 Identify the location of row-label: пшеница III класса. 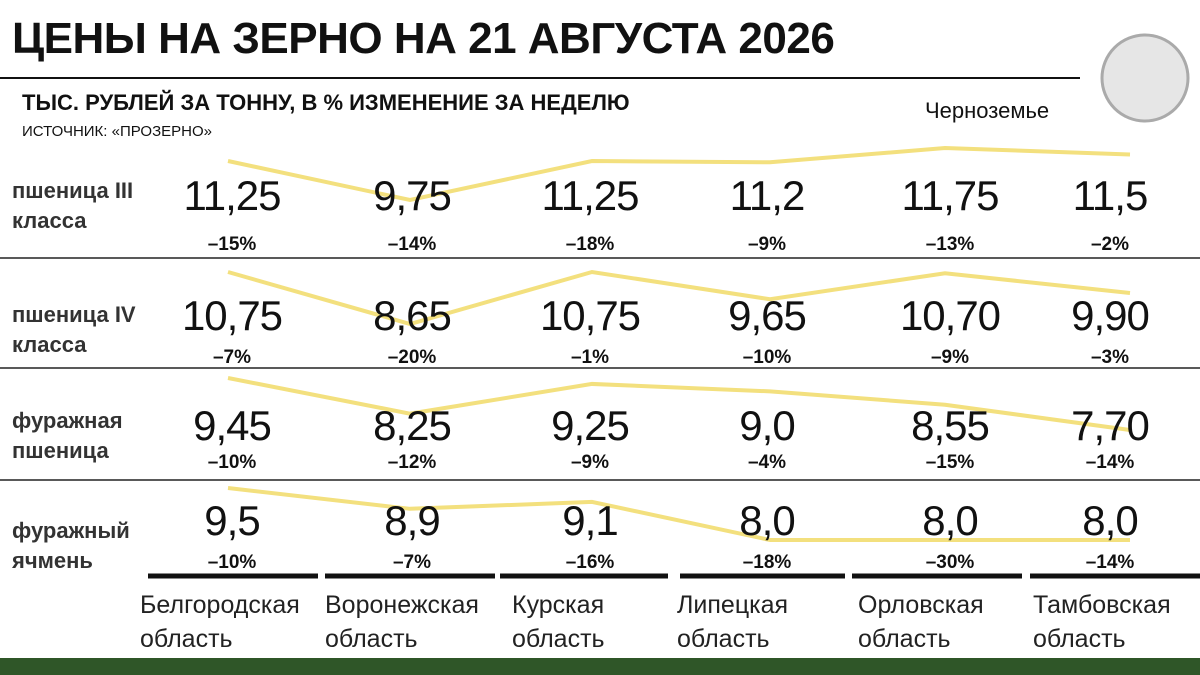
(73, 205).